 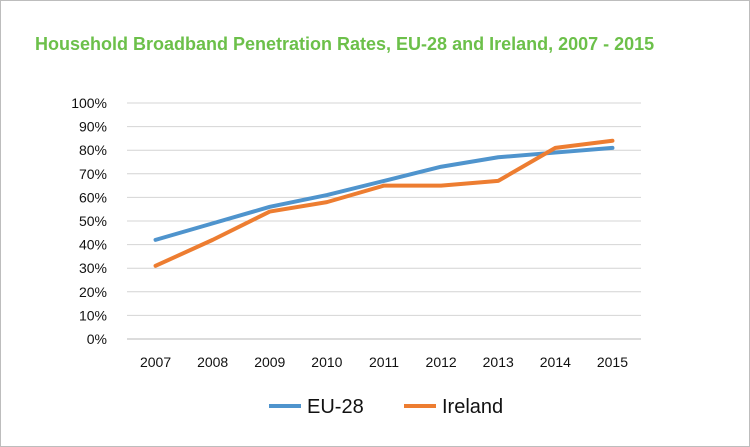 I want to click on y-tick-label: 30%, so click(x=93, y=268).